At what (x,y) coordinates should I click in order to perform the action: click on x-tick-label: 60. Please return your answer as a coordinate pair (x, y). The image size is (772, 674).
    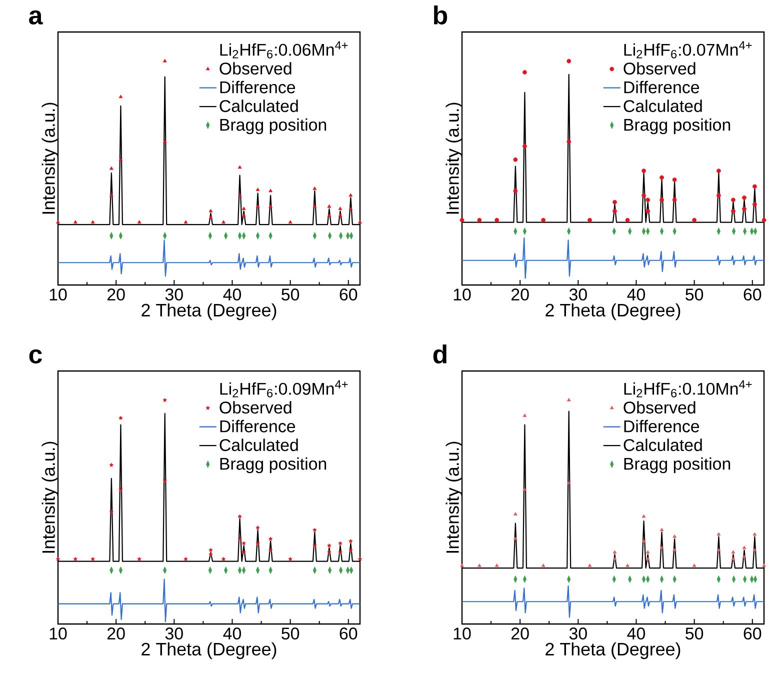
    Looking at the image, I should click on (349, 294).